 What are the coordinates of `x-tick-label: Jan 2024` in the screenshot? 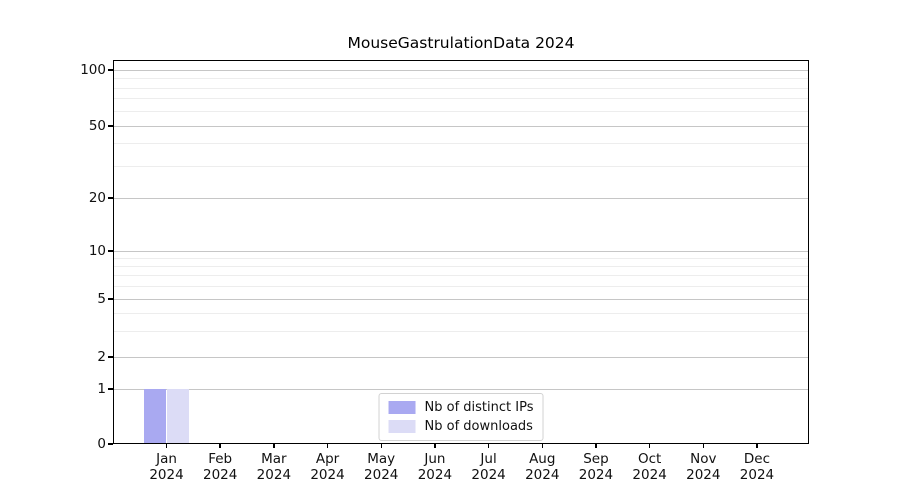 It's located at (166, 467).